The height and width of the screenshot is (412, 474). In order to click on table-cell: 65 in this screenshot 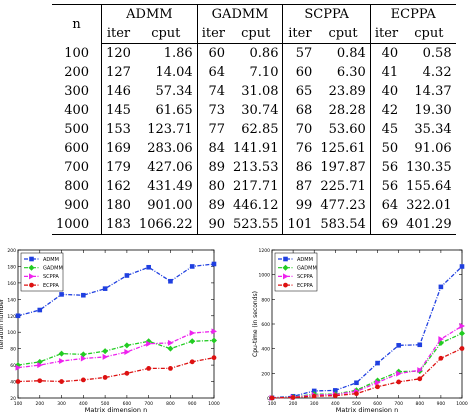, I will do `click(299, 91)`.